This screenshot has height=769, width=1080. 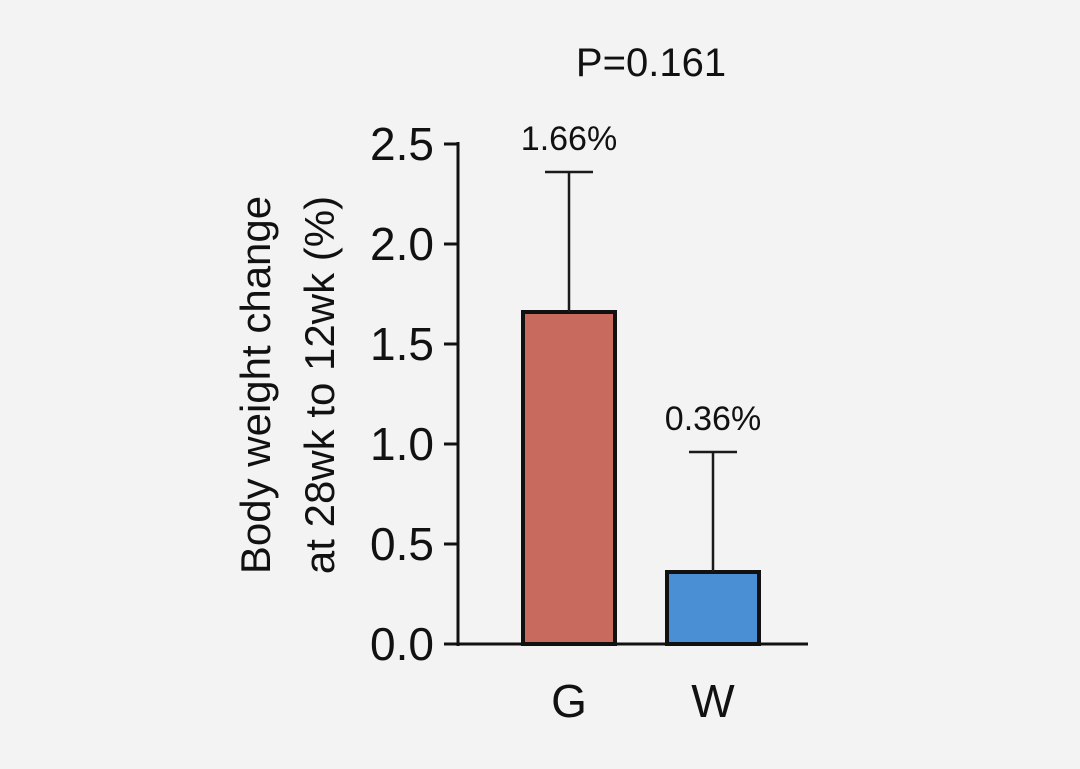 What do you see at coordinates (414, 394) in the screenshot?
I see `y-ticks: 0.0 0.5 1.0 1.5 2.0 2.5` at bounding box center [414, 394].